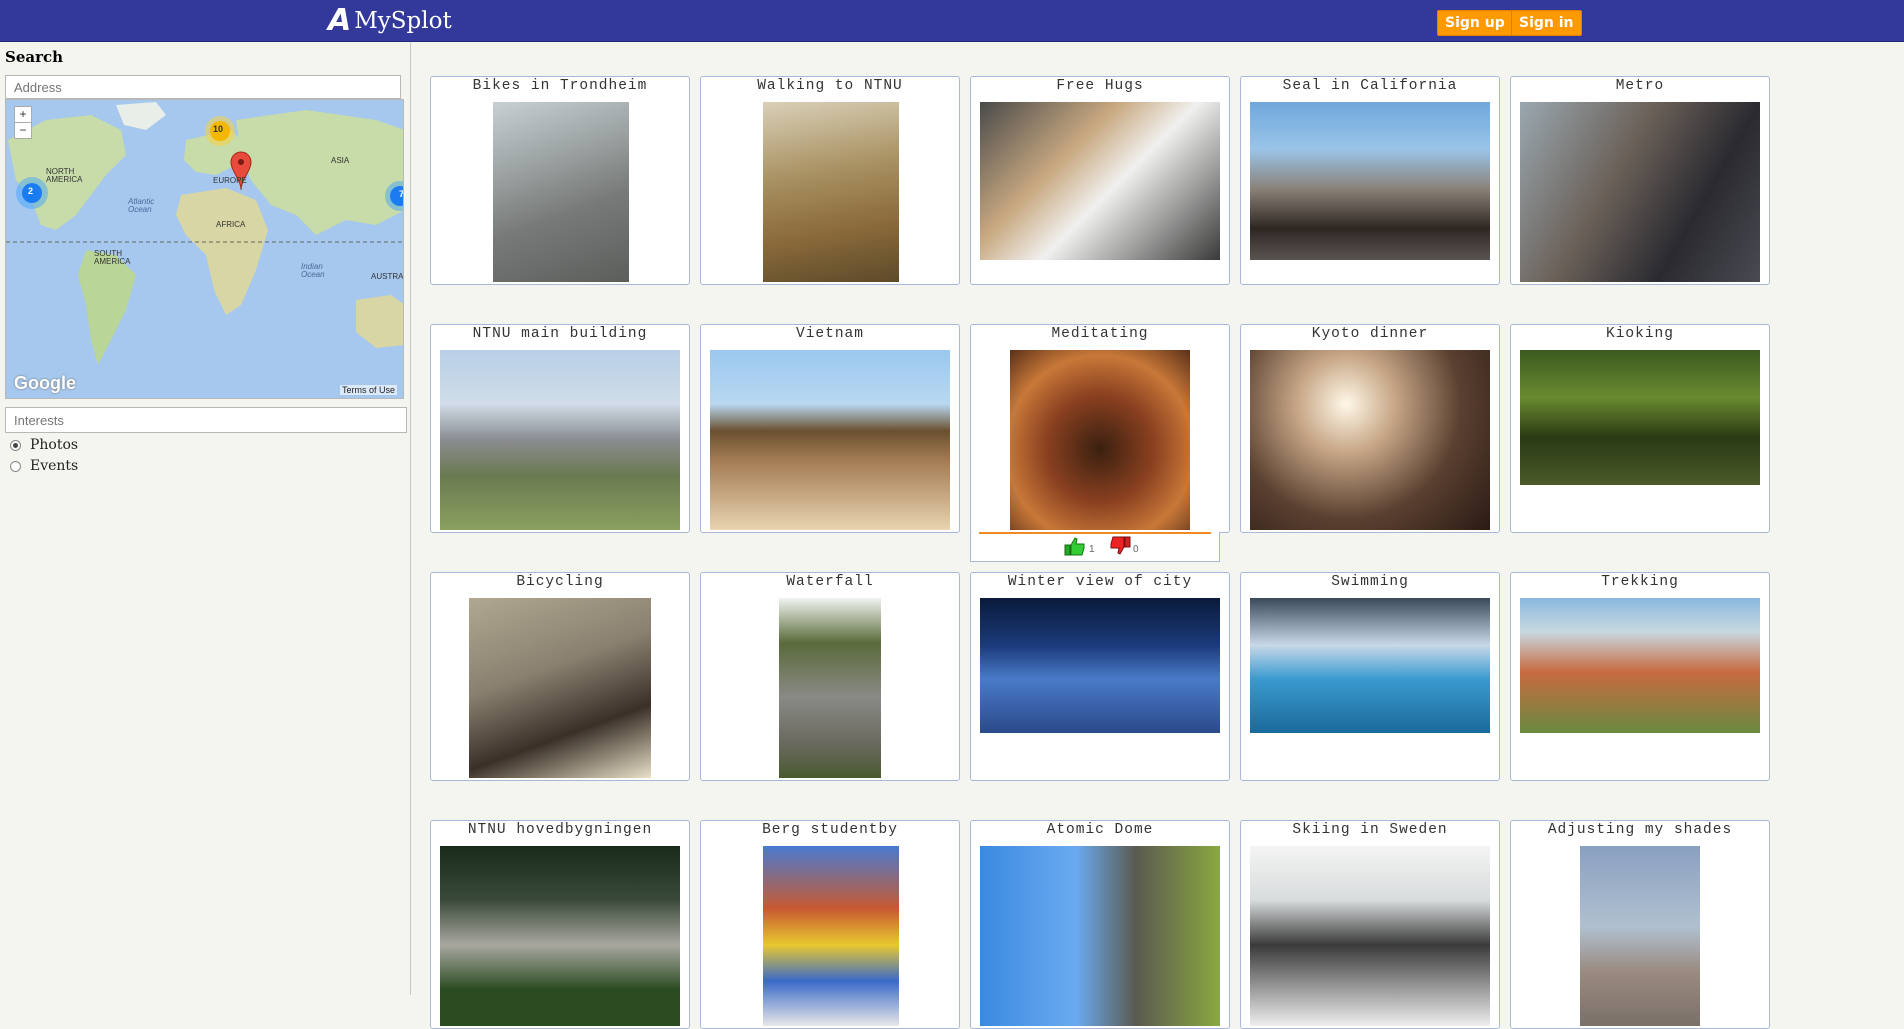 This screenshot has height=1029, width=1904. Describe the element at coordinates (387, 276) in the screenshot. I see `map-label: AUSTRA` at that location.